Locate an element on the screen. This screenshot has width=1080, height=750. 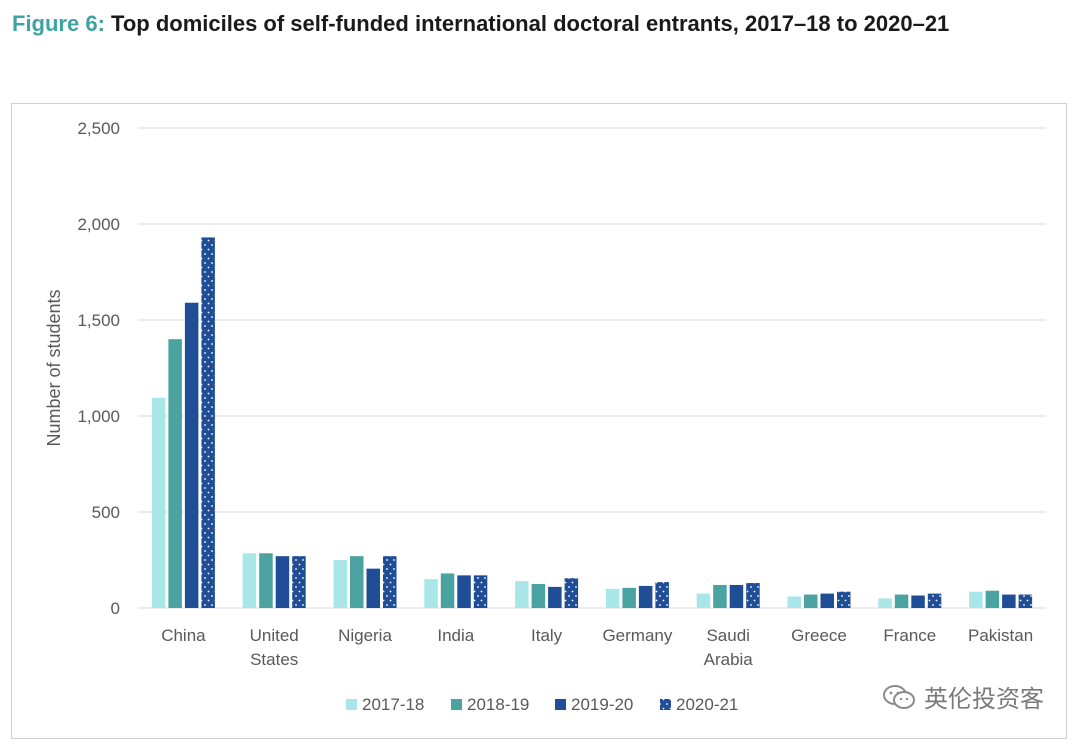
category-label: Pakistan is located at coordinates (1000, 635).